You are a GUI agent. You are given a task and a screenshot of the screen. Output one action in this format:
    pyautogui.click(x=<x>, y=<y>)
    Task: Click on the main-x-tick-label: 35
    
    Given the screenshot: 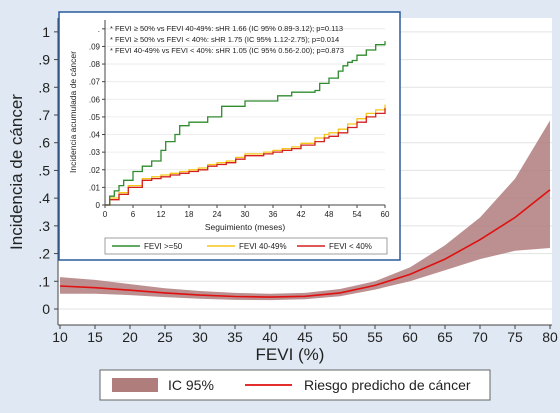 What is the action you would take?
    pyautogui.click(x=235, y=337)
    